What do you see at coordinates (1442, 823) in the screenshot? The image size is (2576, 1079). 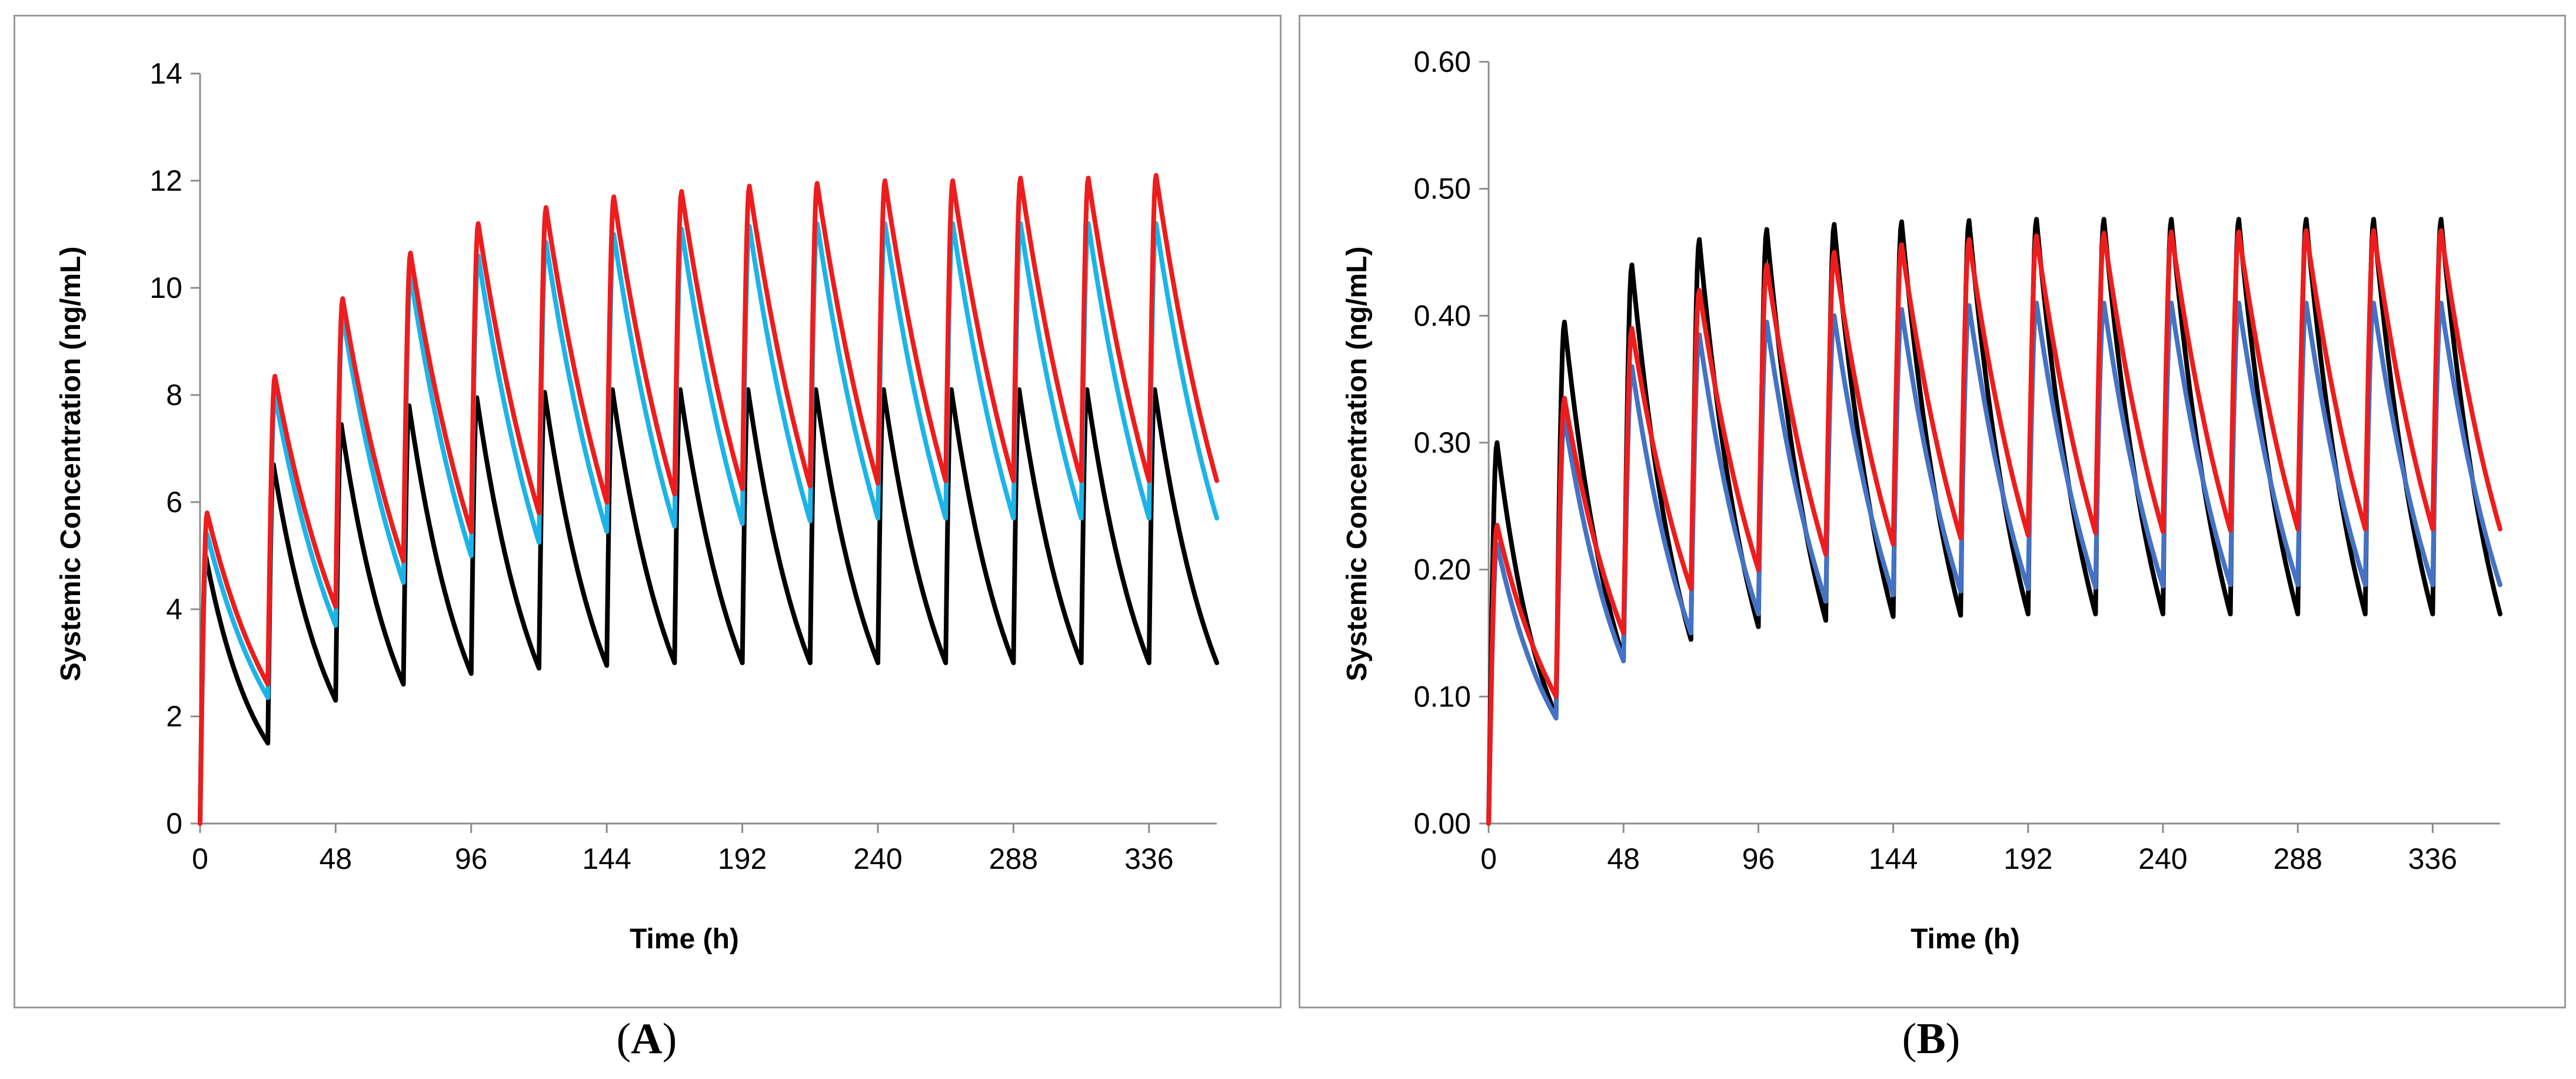 I see `chart-b-y-tick-label: 0.00` at bounding box center [1442, 823].